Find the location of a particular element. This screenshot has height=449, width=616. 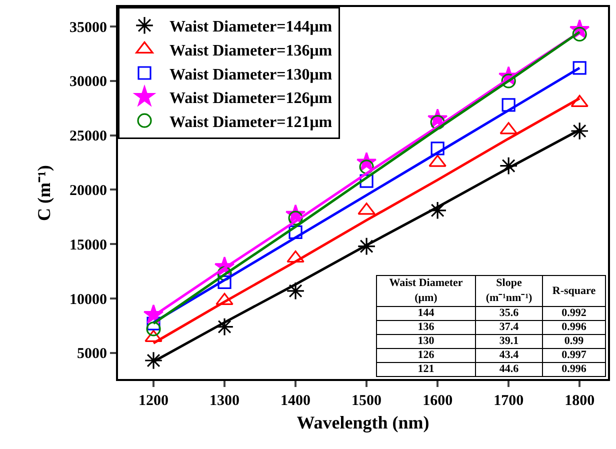

x-tick-label: 1700 is located at coordinates (509, 401).